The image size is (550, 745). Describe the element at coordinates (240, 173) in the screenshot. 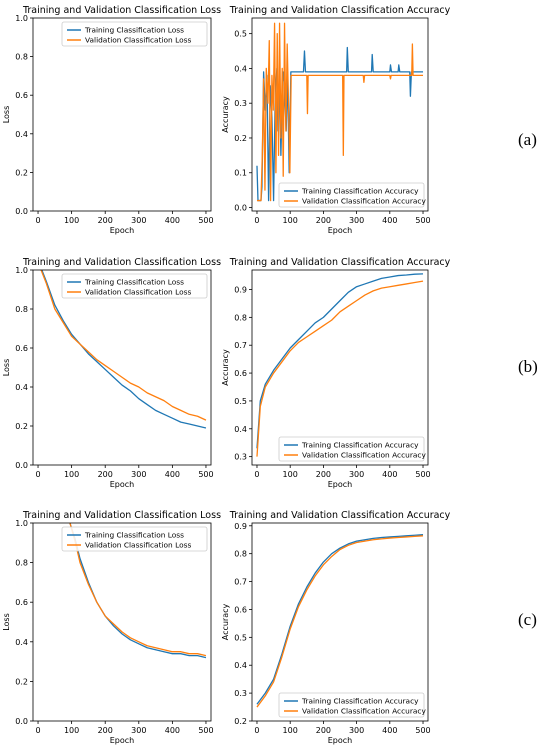

I see `y-tick-label: 0.1` at that location.